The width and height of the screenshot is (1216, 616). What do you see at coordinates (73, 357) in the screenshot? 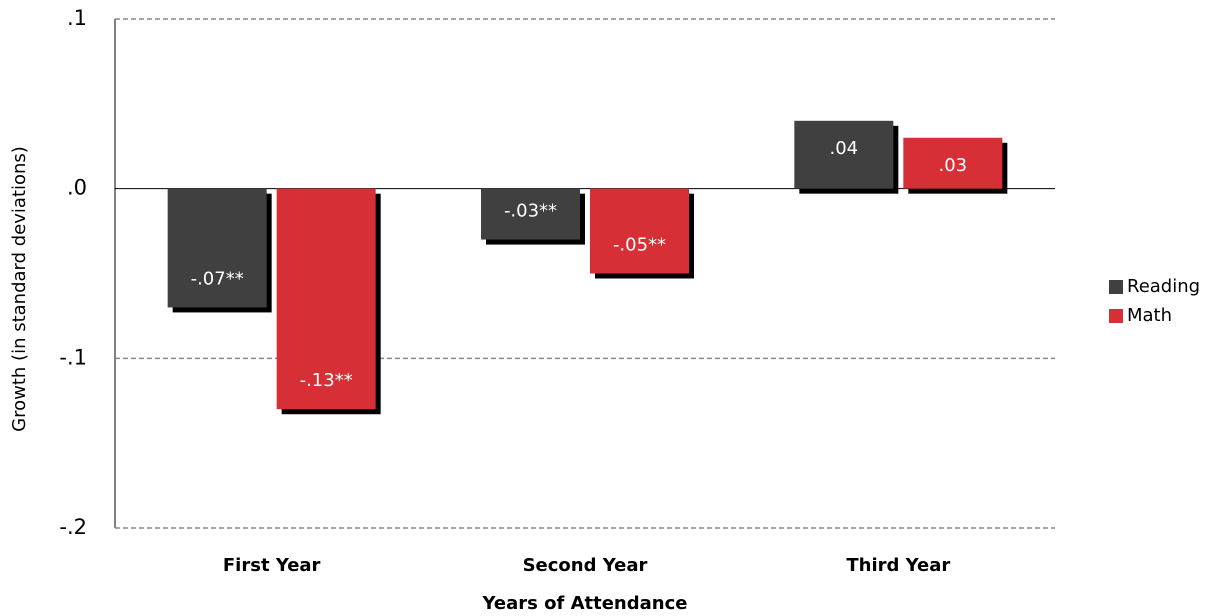
I see `y-tick-label: -.1` at bounding box center [73, 357].